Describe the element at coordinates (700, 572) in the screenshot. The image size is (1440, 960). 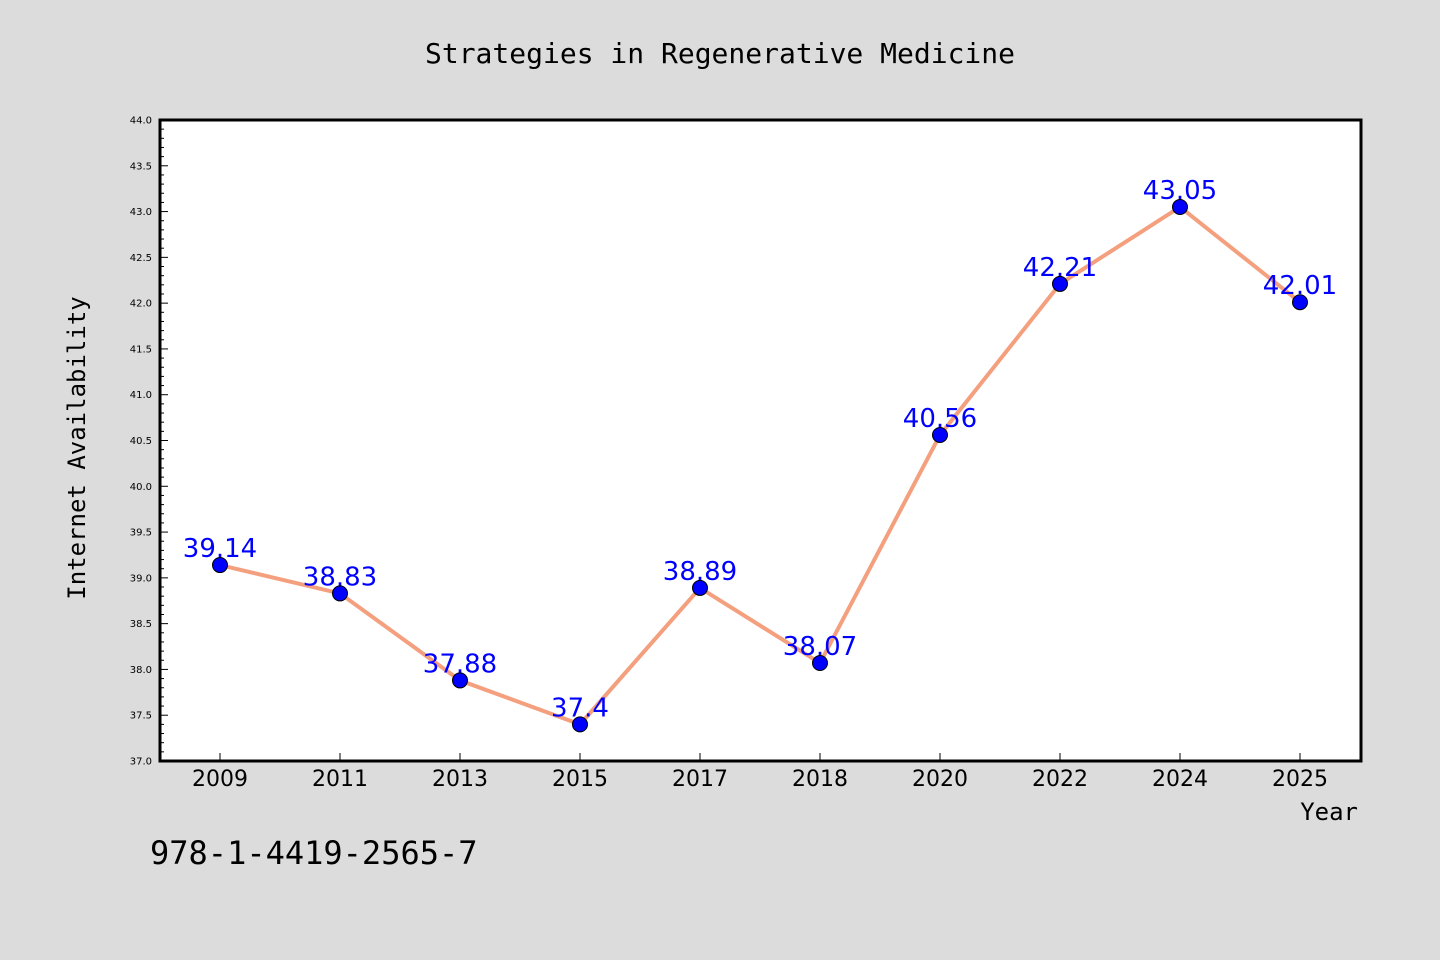
I see `data-label: 38.89` at that location.